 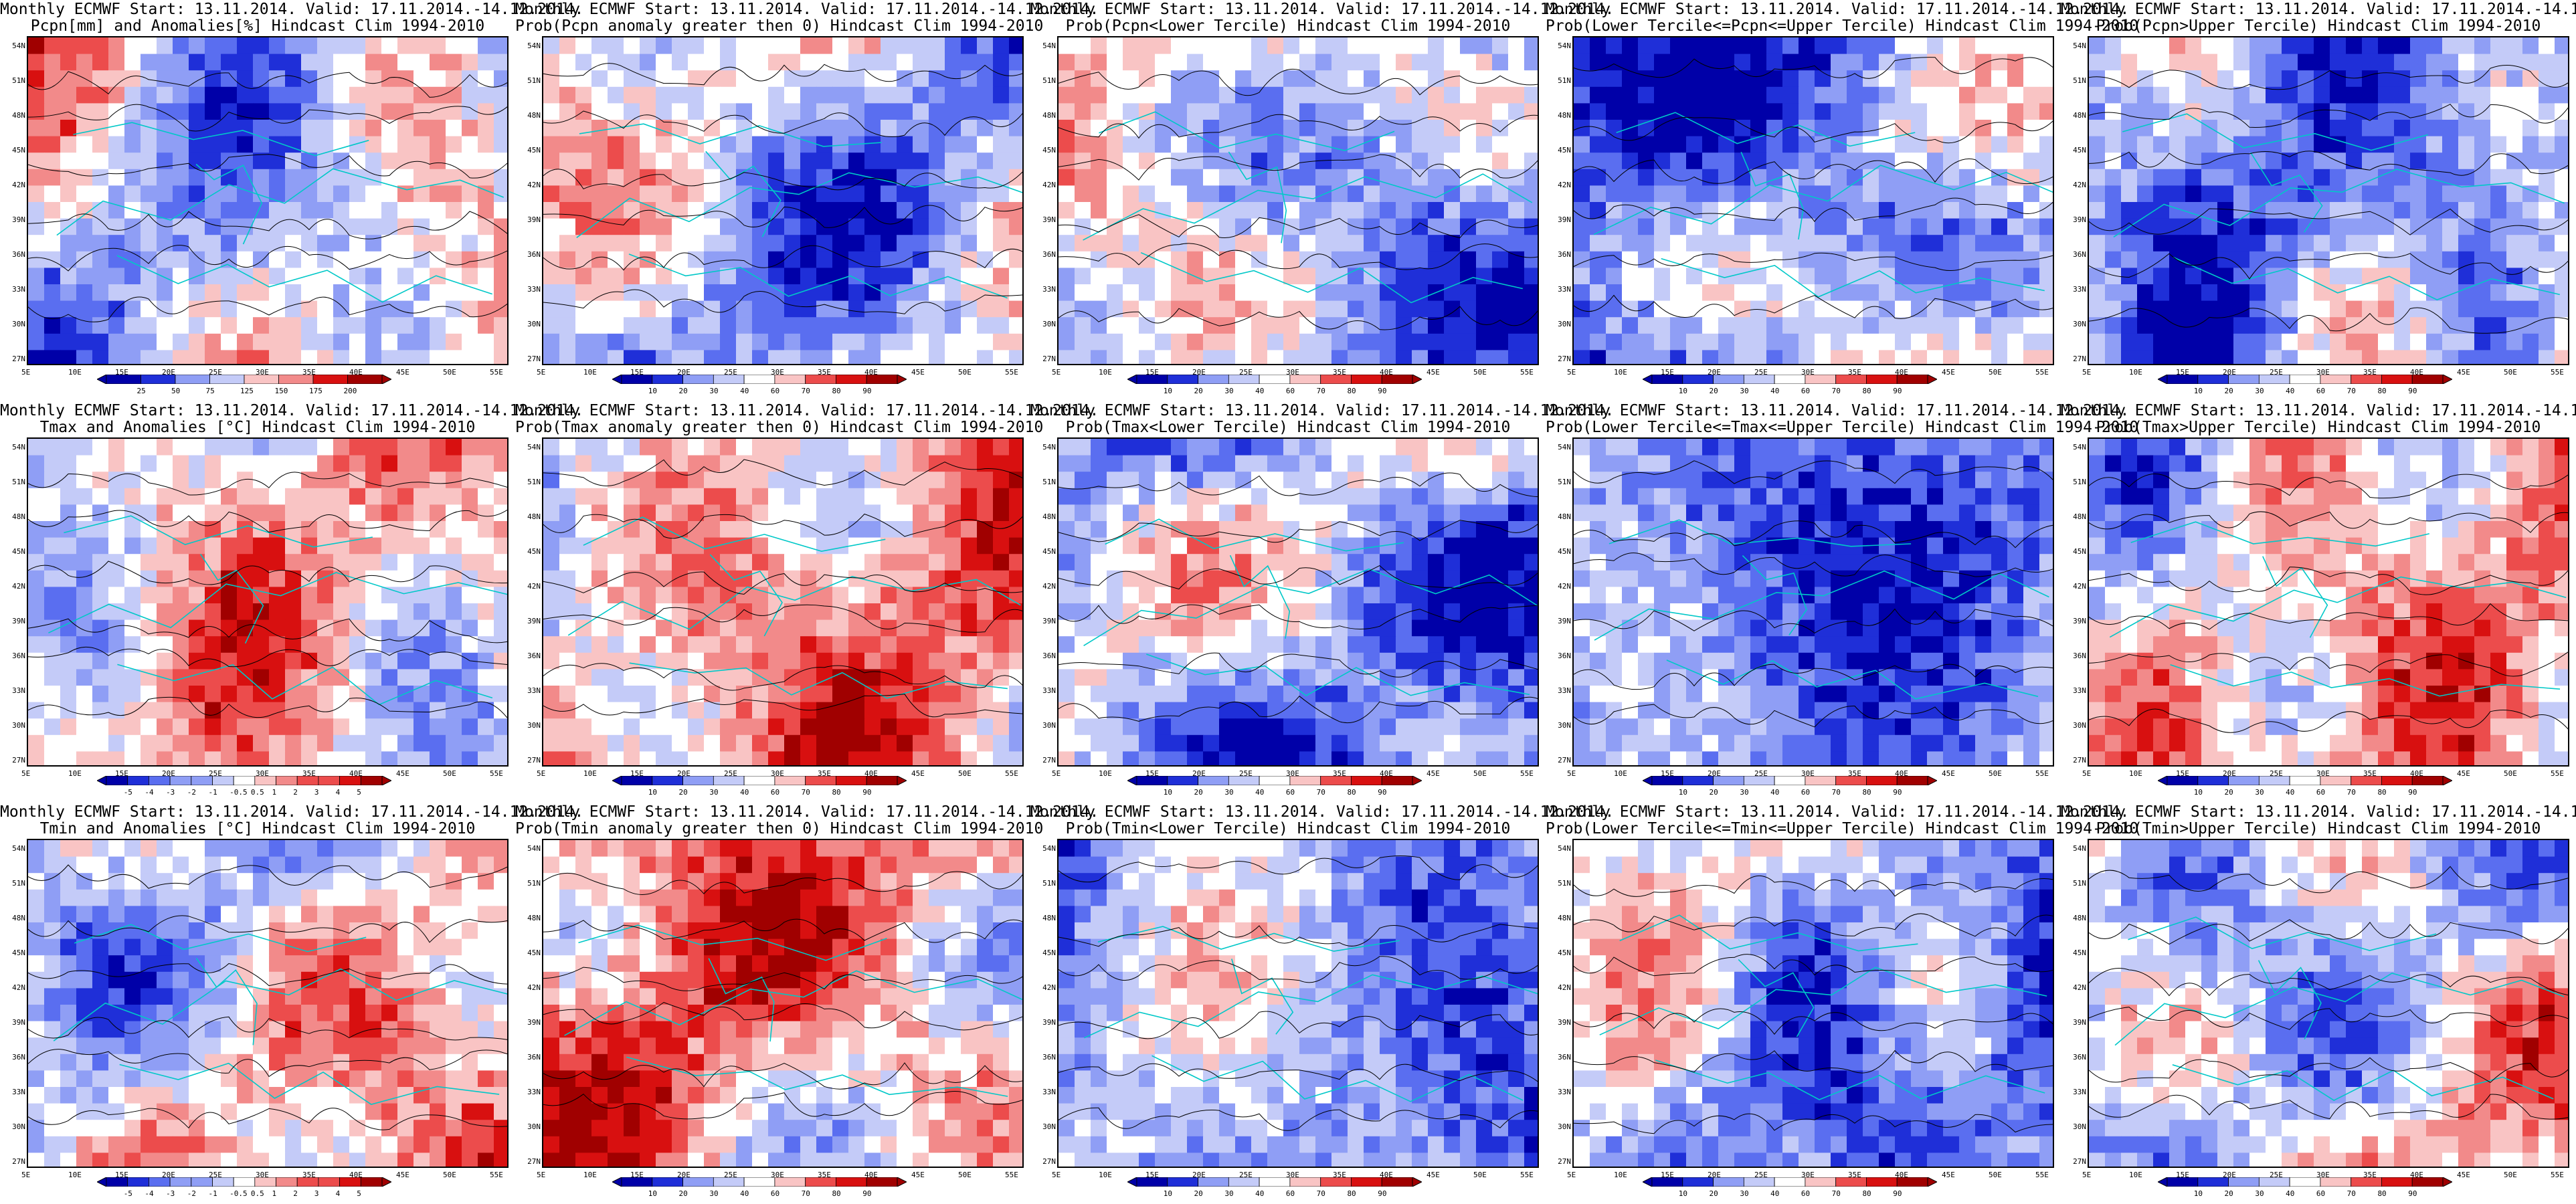 I want to click on coastline, so click(x=2366, y=278).